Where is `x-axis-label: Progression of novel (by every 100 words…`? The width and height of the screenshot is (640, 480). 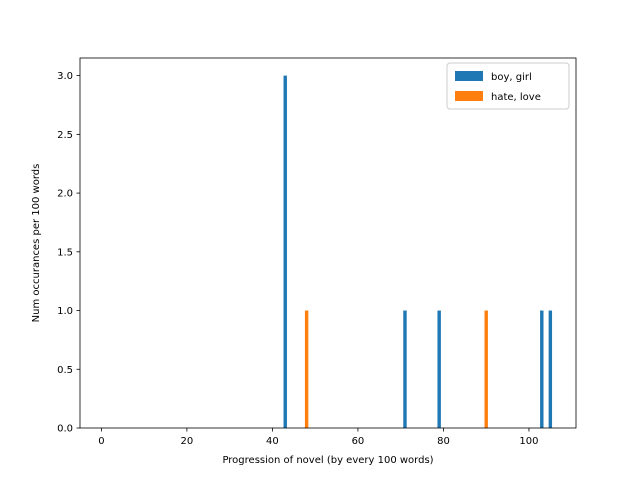 x-axis-label: Progression of novel (by every 100 words… is located at coordinates (327, 460).